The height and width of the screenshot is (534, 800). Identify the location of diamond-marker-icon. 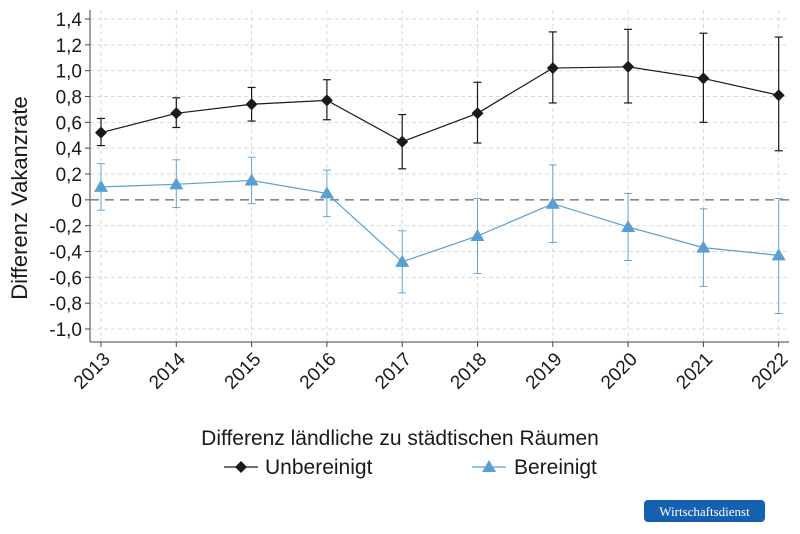
(241, 467).